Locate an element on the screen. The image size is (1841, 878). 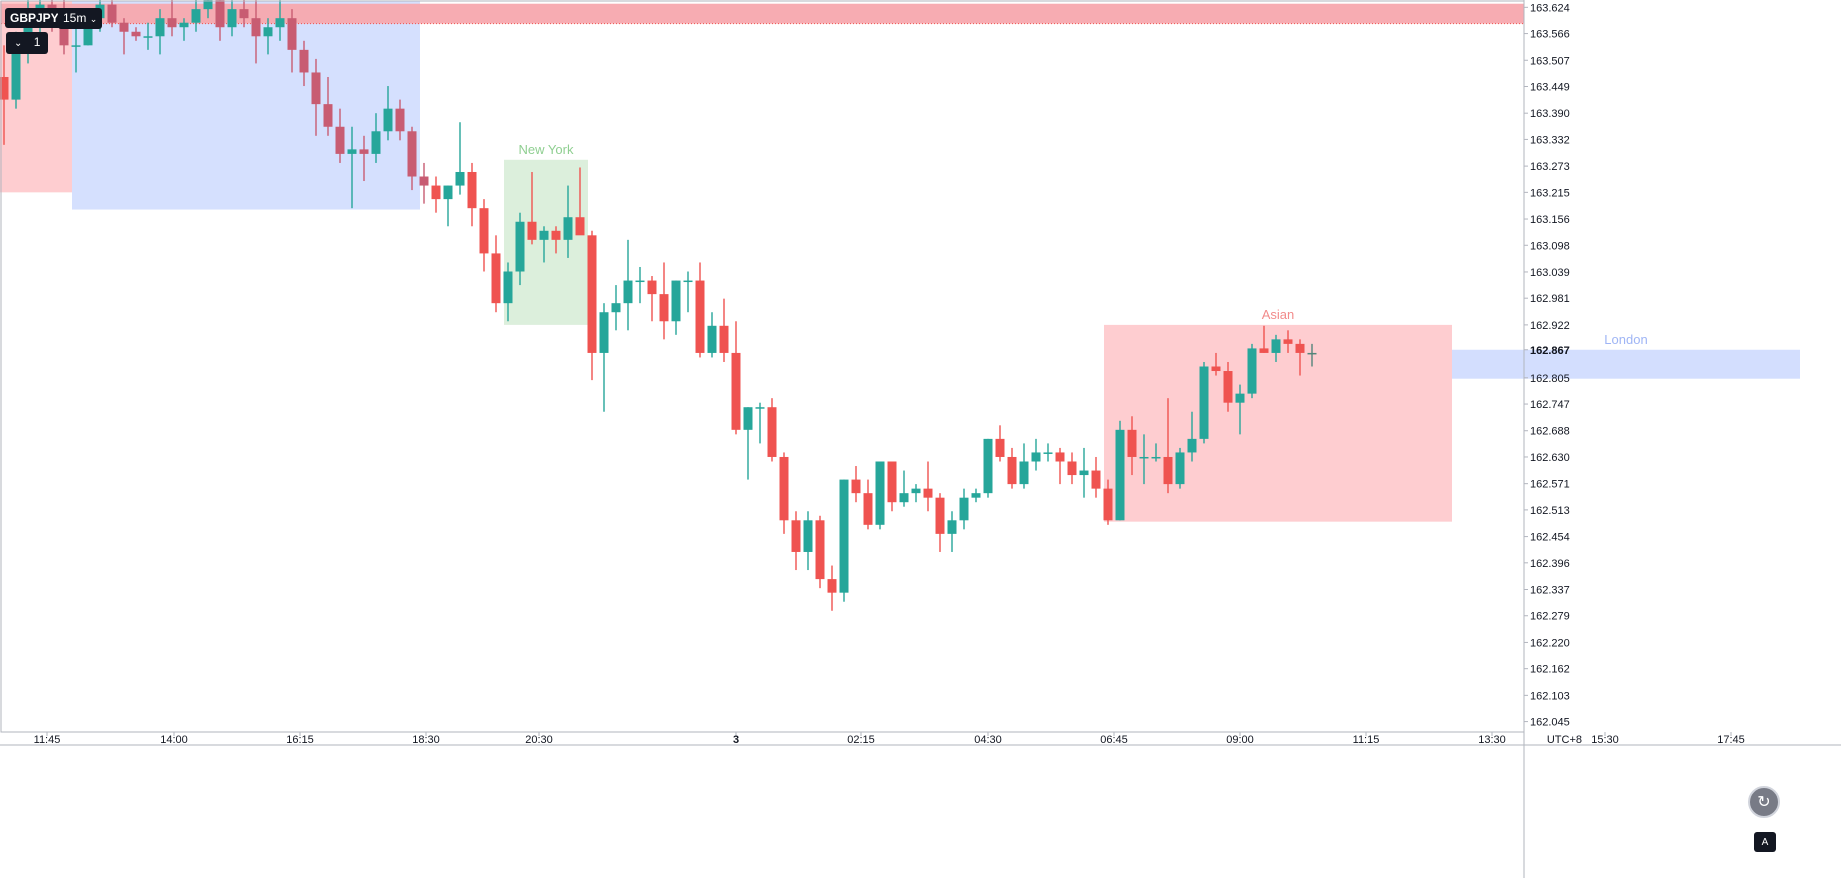
price-label: 162.162 is located at coordinates (1550, 670).